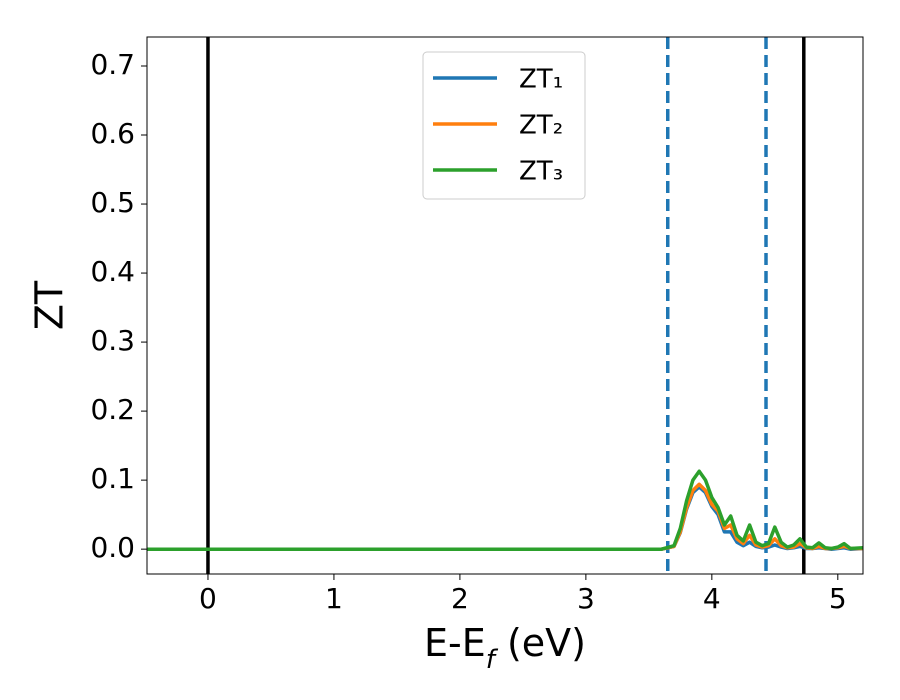 This screenshot has height=700, width=900. I want to click on y-tick-label: 0.1, so click(112, 478).